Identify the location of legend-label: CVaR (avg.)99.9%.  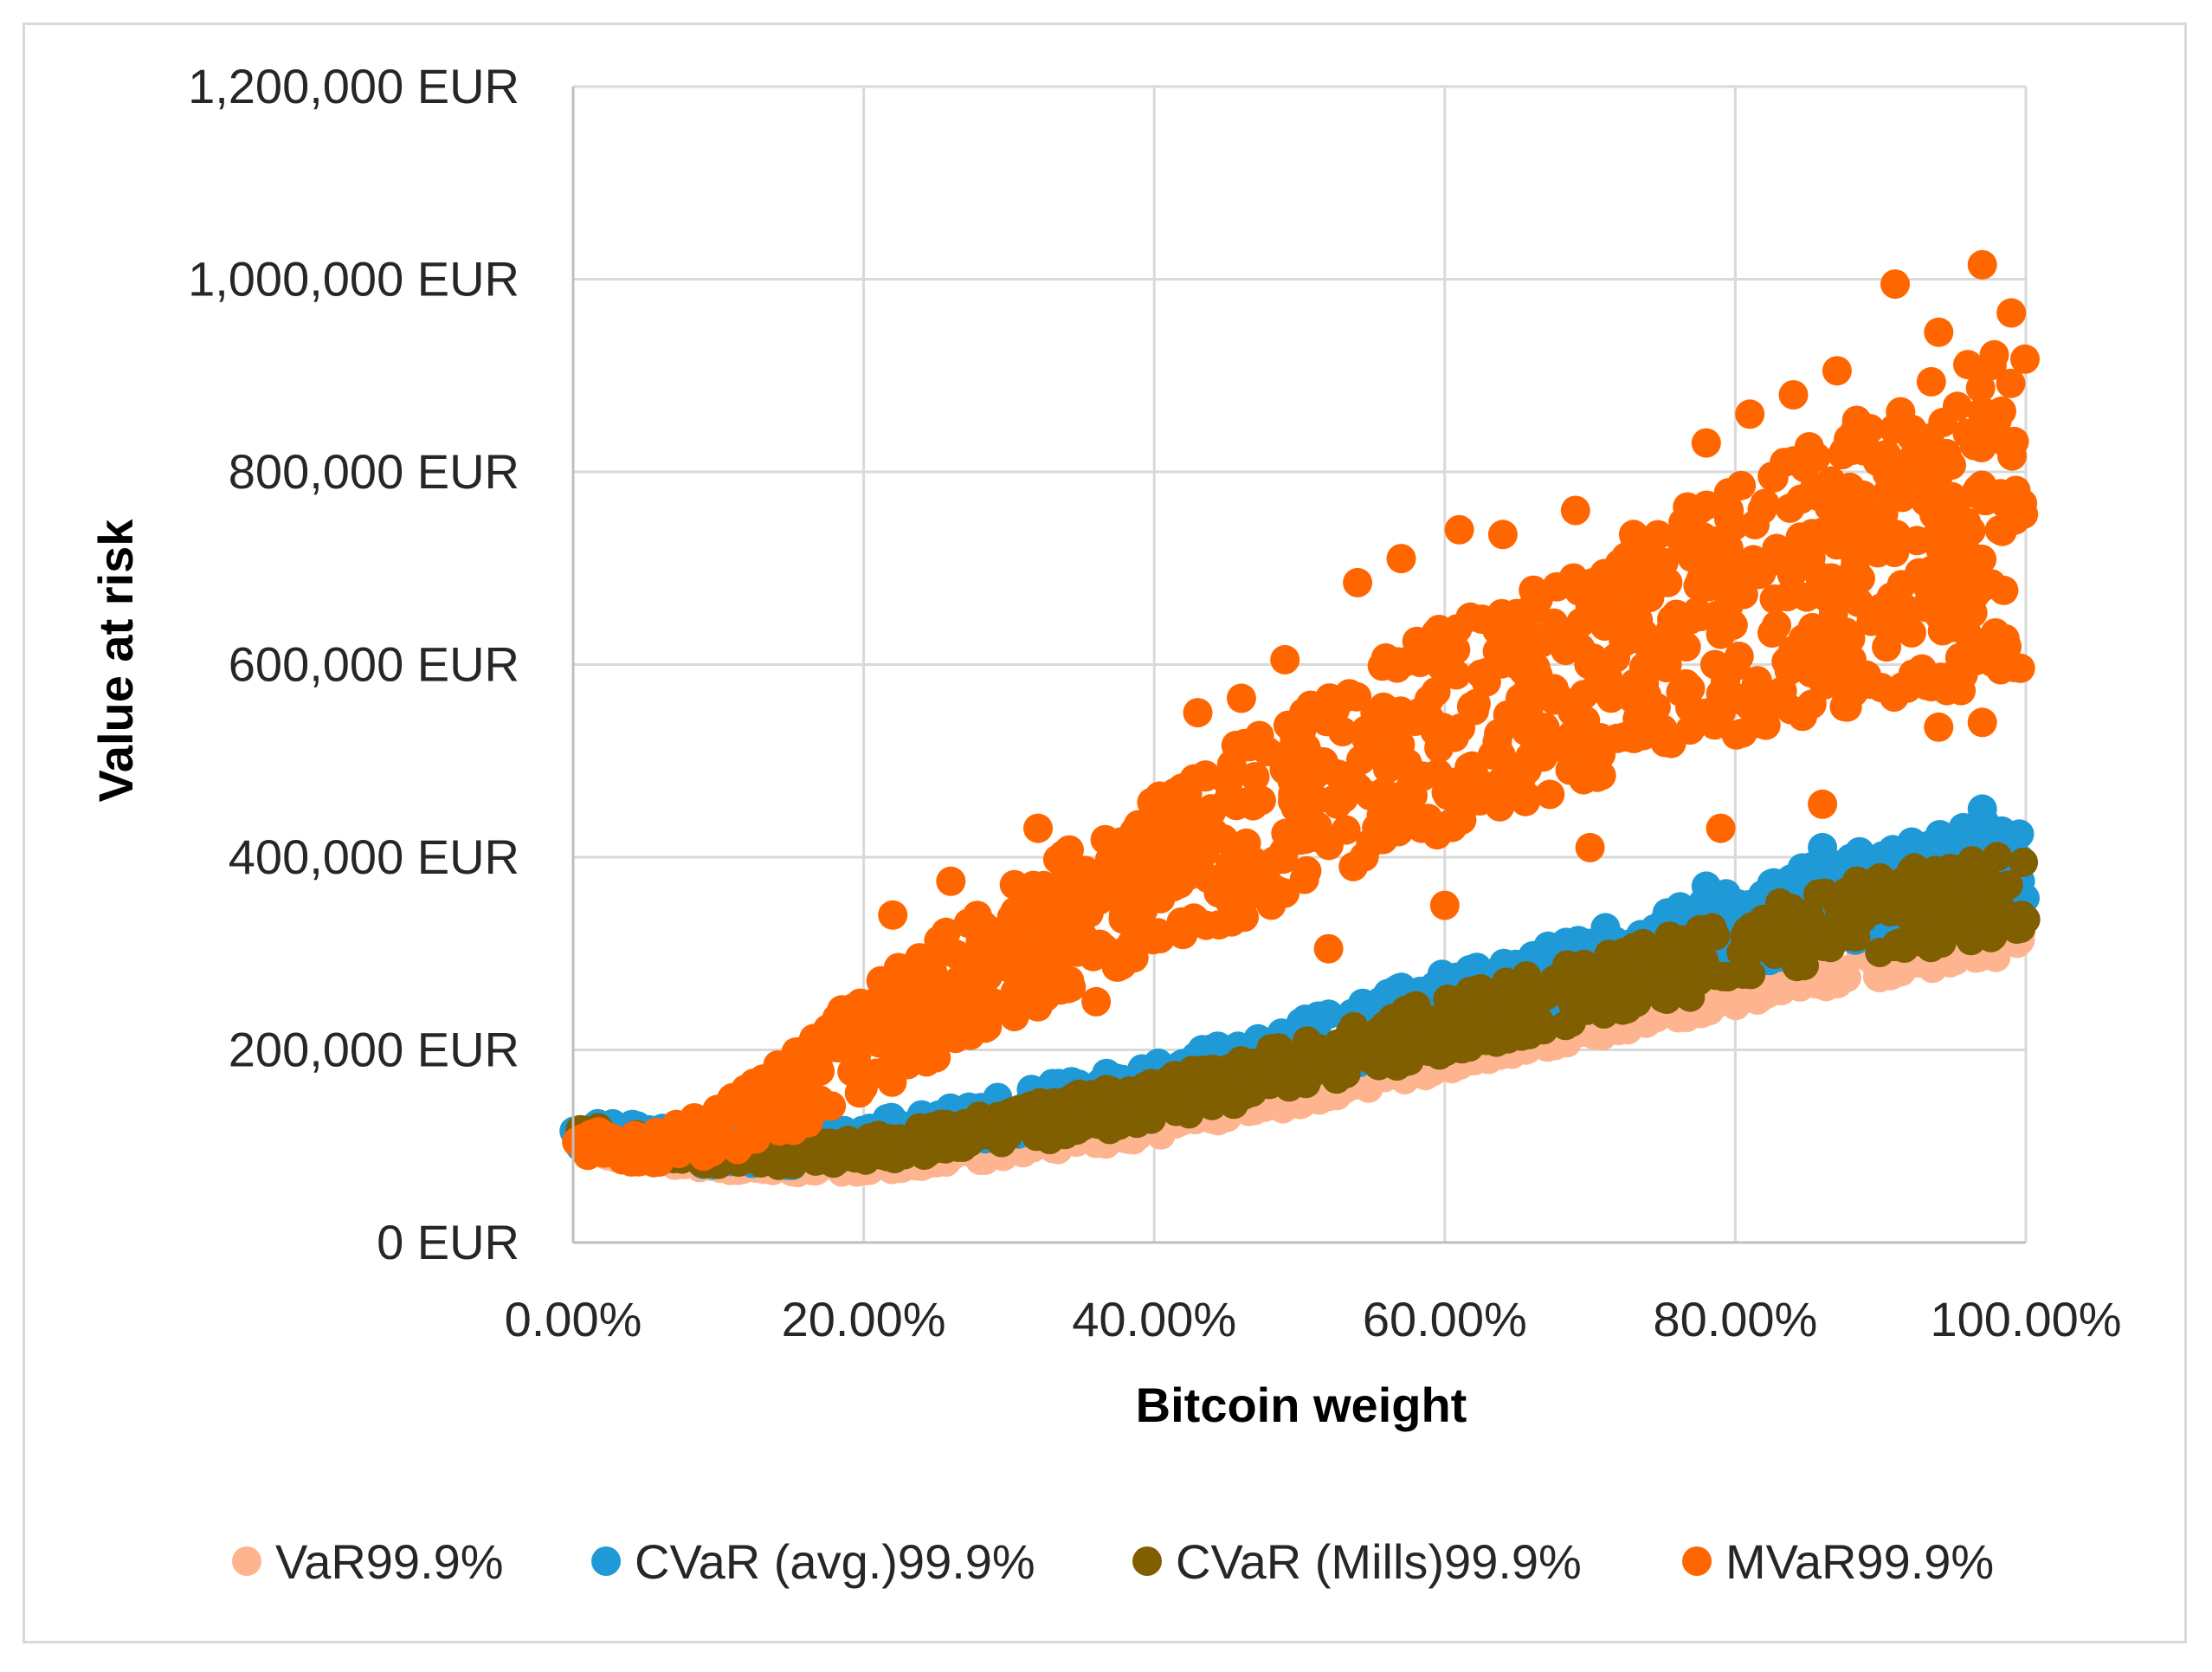
(835, 1561).